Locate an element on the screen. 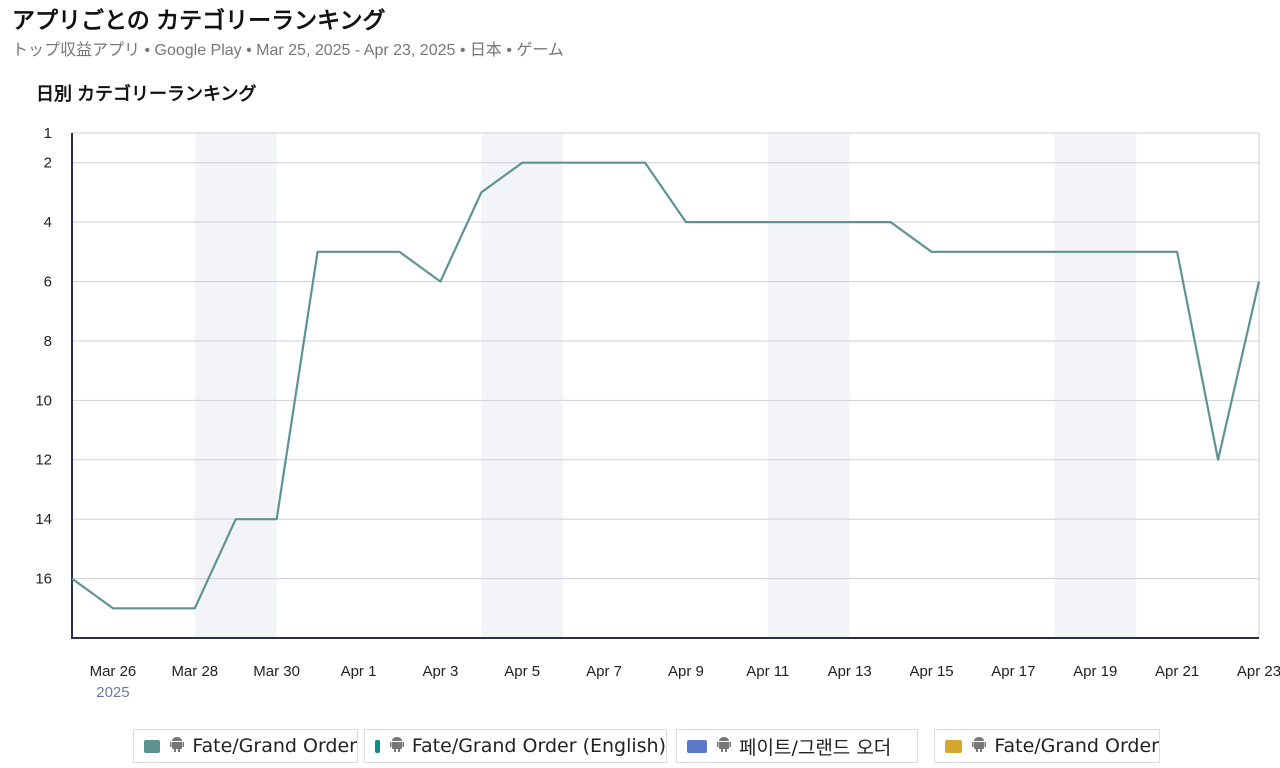 The image size is (1280, 768). x-tick-label: Apr 11 is located at coordinates (767, 671).